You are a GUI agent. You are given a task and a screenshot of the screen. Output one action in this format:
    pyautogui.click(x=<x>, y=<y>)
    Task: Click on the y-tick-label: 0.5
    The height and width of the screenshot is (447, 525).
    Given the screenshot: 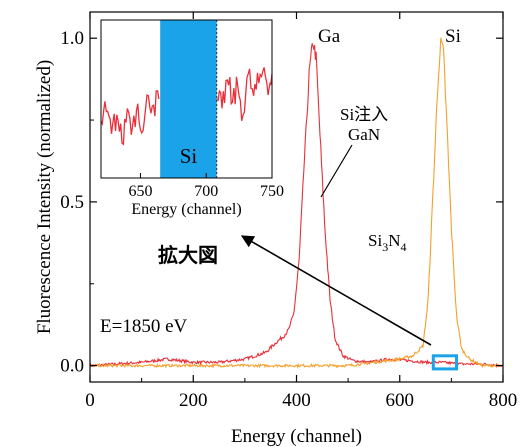 What is the action you would take?
    pyautogui.click(x=72, y=202)
    